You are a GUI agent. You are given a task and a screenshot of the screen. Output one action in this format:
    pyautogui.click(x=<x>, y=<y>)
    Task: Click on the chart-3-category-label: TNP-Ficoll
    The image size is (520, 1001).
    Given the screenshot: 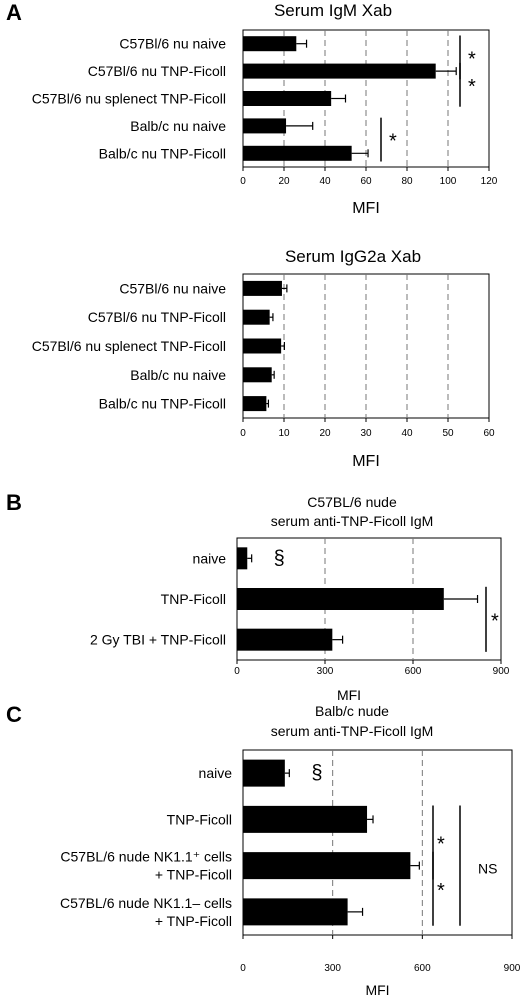 What is the action you would take?
    pyautogui.click(x=193, y=599)
    